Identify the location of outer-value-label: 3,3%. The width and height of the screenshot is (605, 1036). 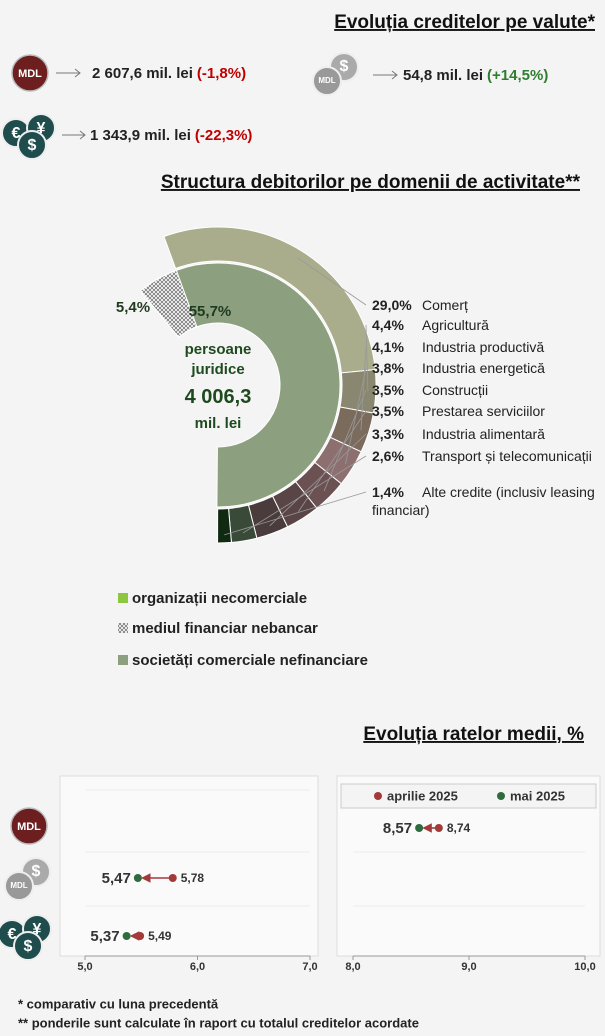
(388, 434).